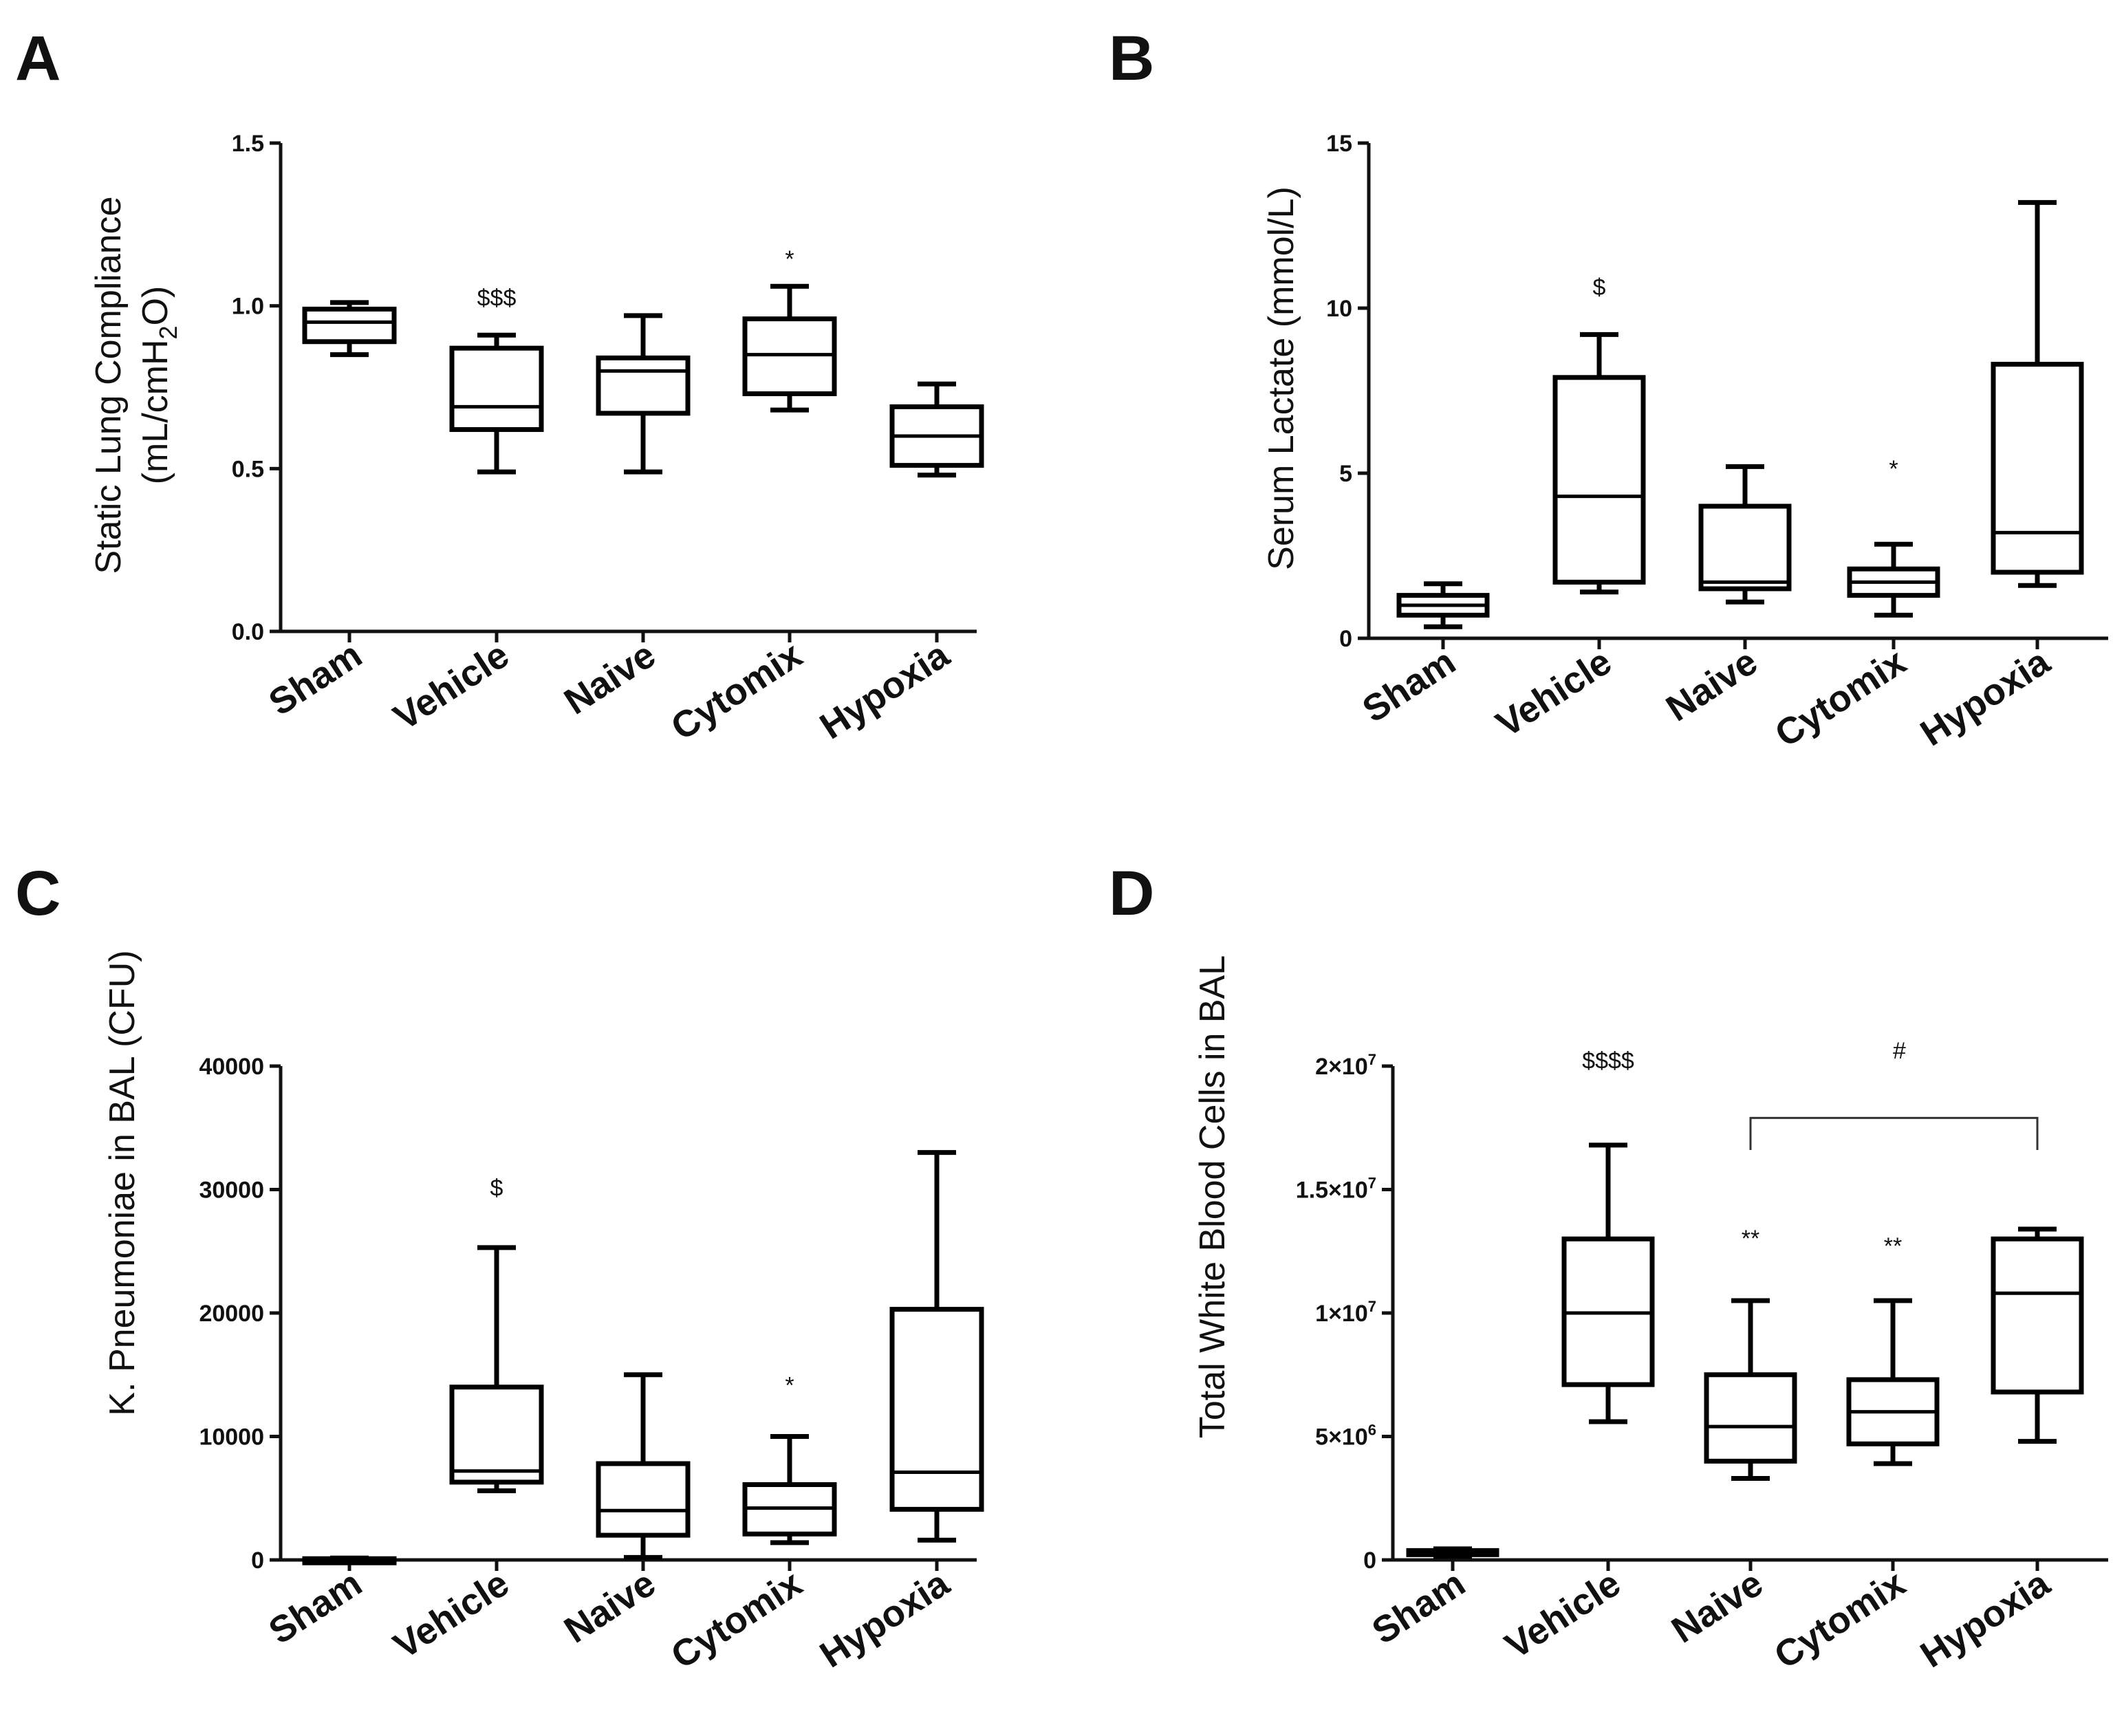 This screenshot has height=1736, width=2124. What do you see at coordinates (1341, 1314) in the screenshot?
I see `y-tick-label-base: 1×10` at bounding box center [1341, 1314].